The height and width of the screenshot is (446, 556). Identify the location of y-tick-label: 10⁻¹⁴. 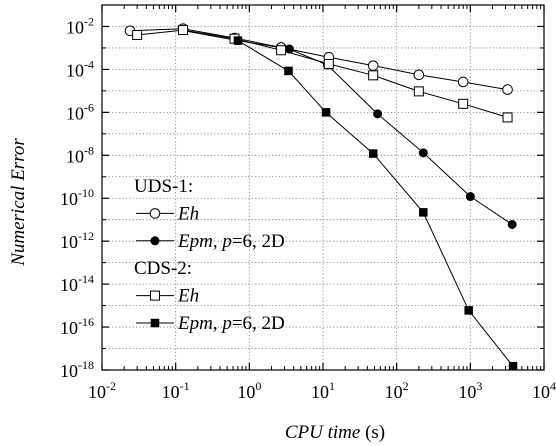
(77, 283).